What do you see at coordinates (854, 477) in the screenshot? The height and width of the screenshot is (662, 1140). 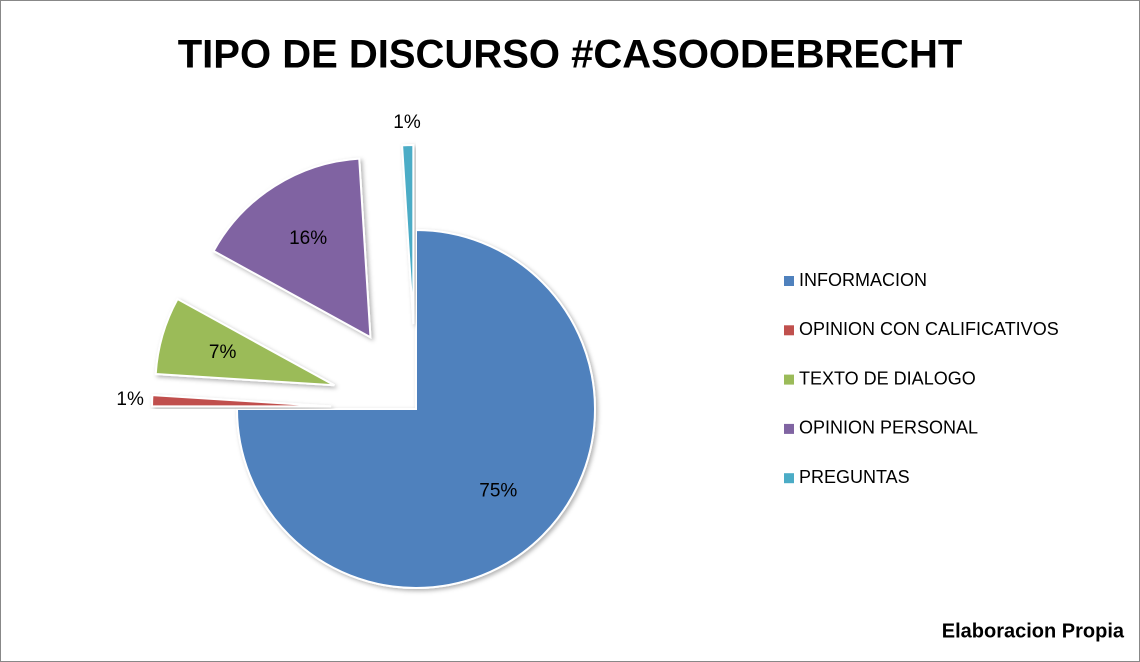 I see `legend-label: PREGUNTAS` at bounding box center [854, 477].